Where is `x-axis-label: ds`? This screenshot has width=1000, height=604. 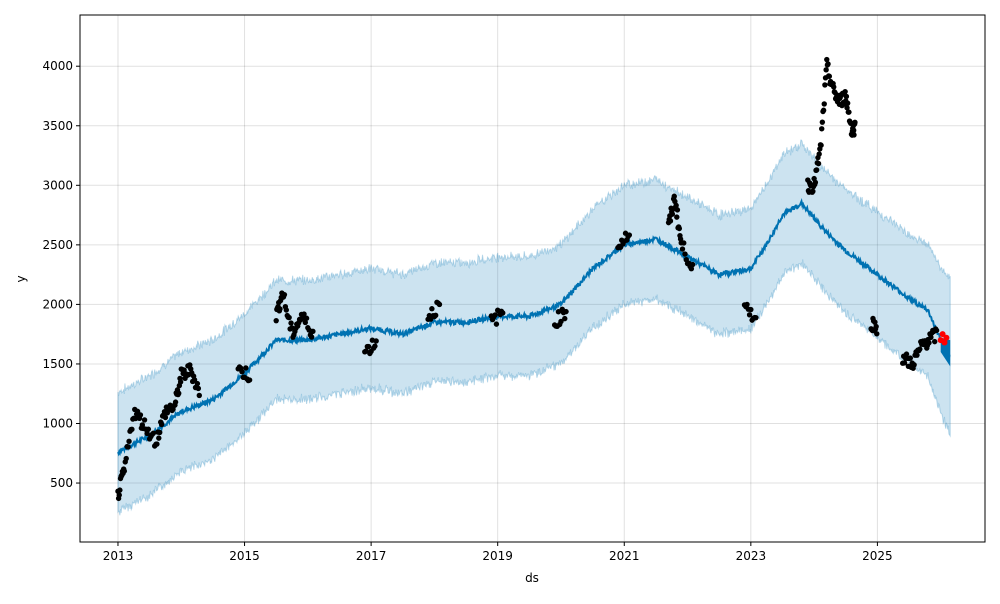
x-axis-label: ds is located at coordinates (532, 578).